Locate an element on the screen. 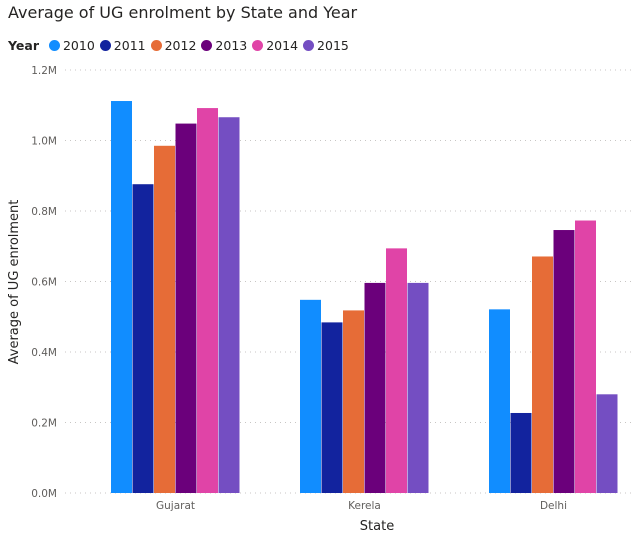 The image size is (637, 548). legend-marker-2012 is located at coordinates (156, 45).